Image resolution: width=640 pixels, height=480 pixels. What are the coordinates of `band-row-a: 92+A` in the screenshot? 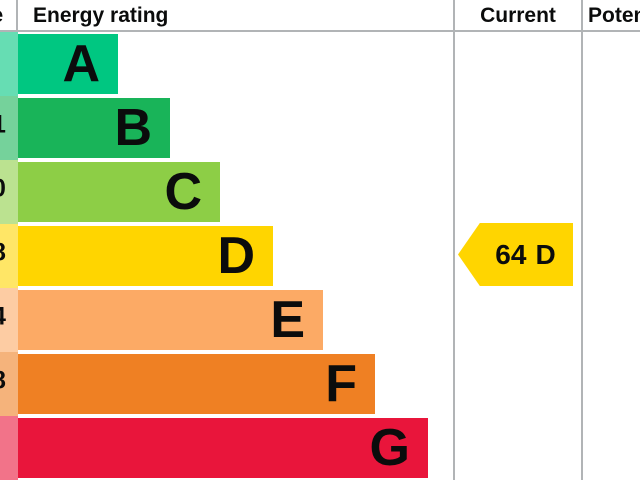 It's located at (320, 64).